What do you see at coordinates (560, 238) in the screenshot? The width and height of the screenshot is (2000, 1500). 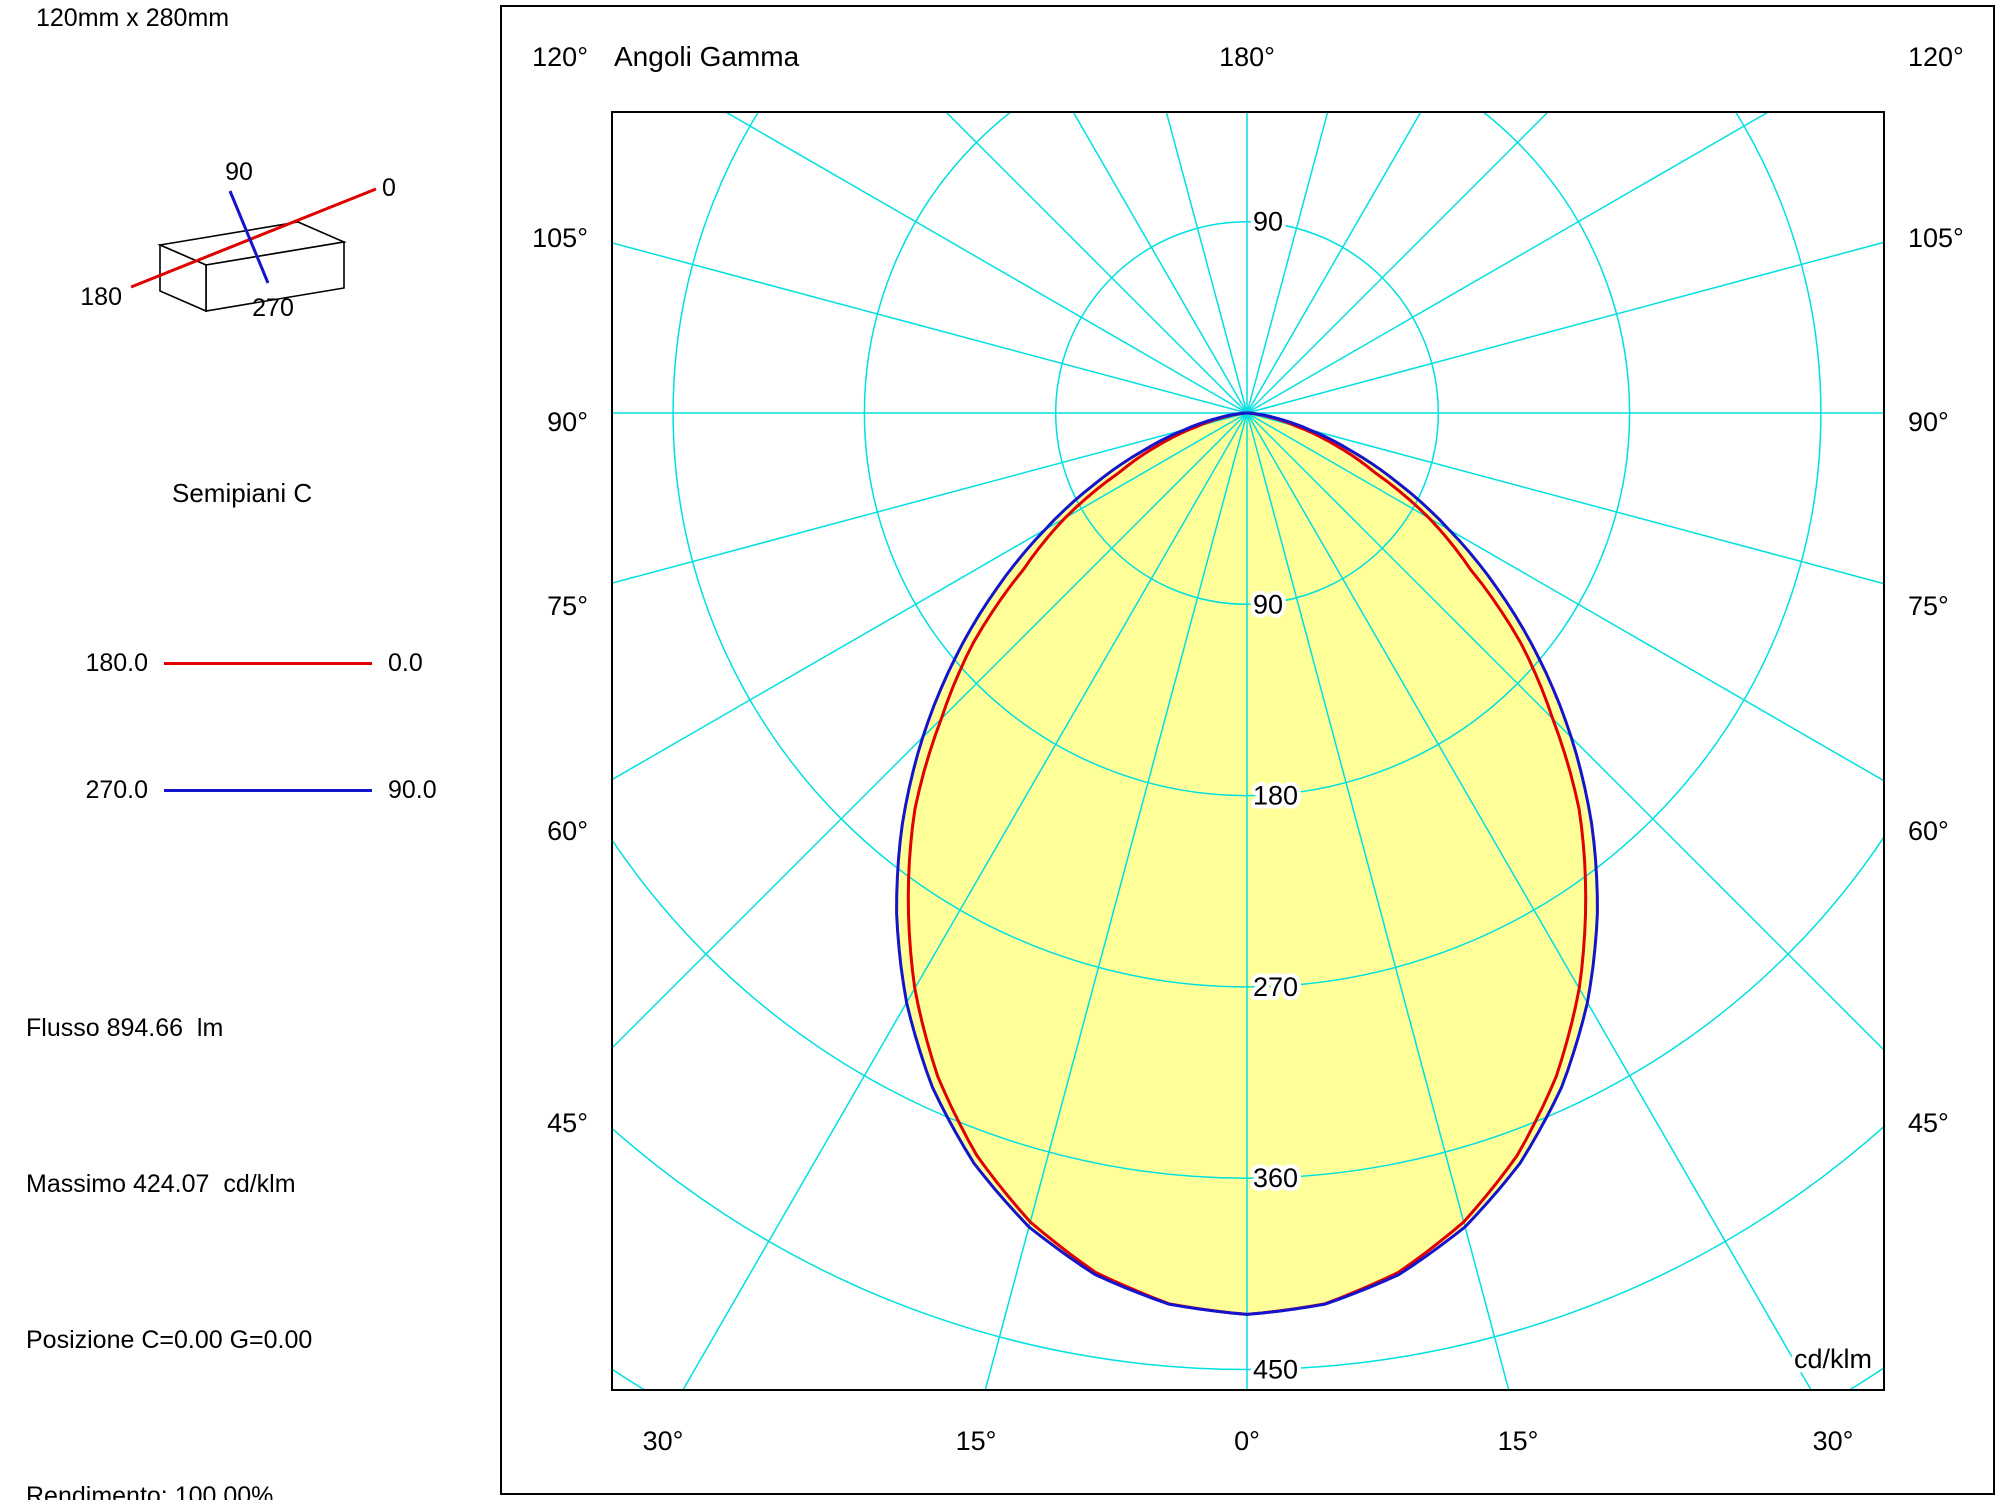 I see `gamma-left-label: 105°` at bounding box center [560, 238].